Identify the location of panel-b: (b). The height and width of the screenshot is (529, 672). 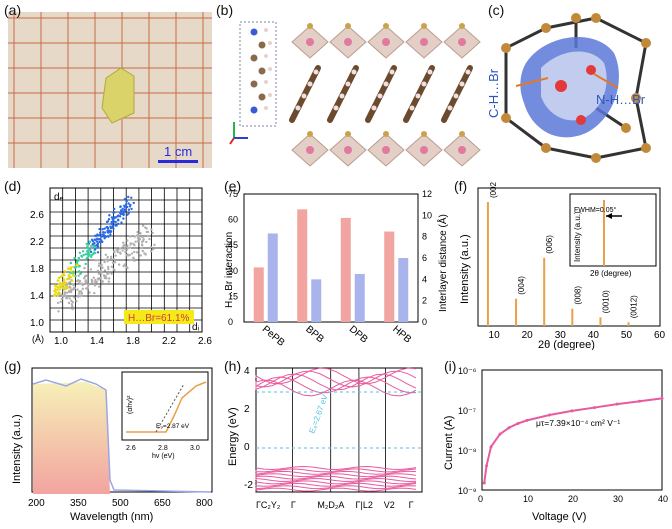
(349, 85).